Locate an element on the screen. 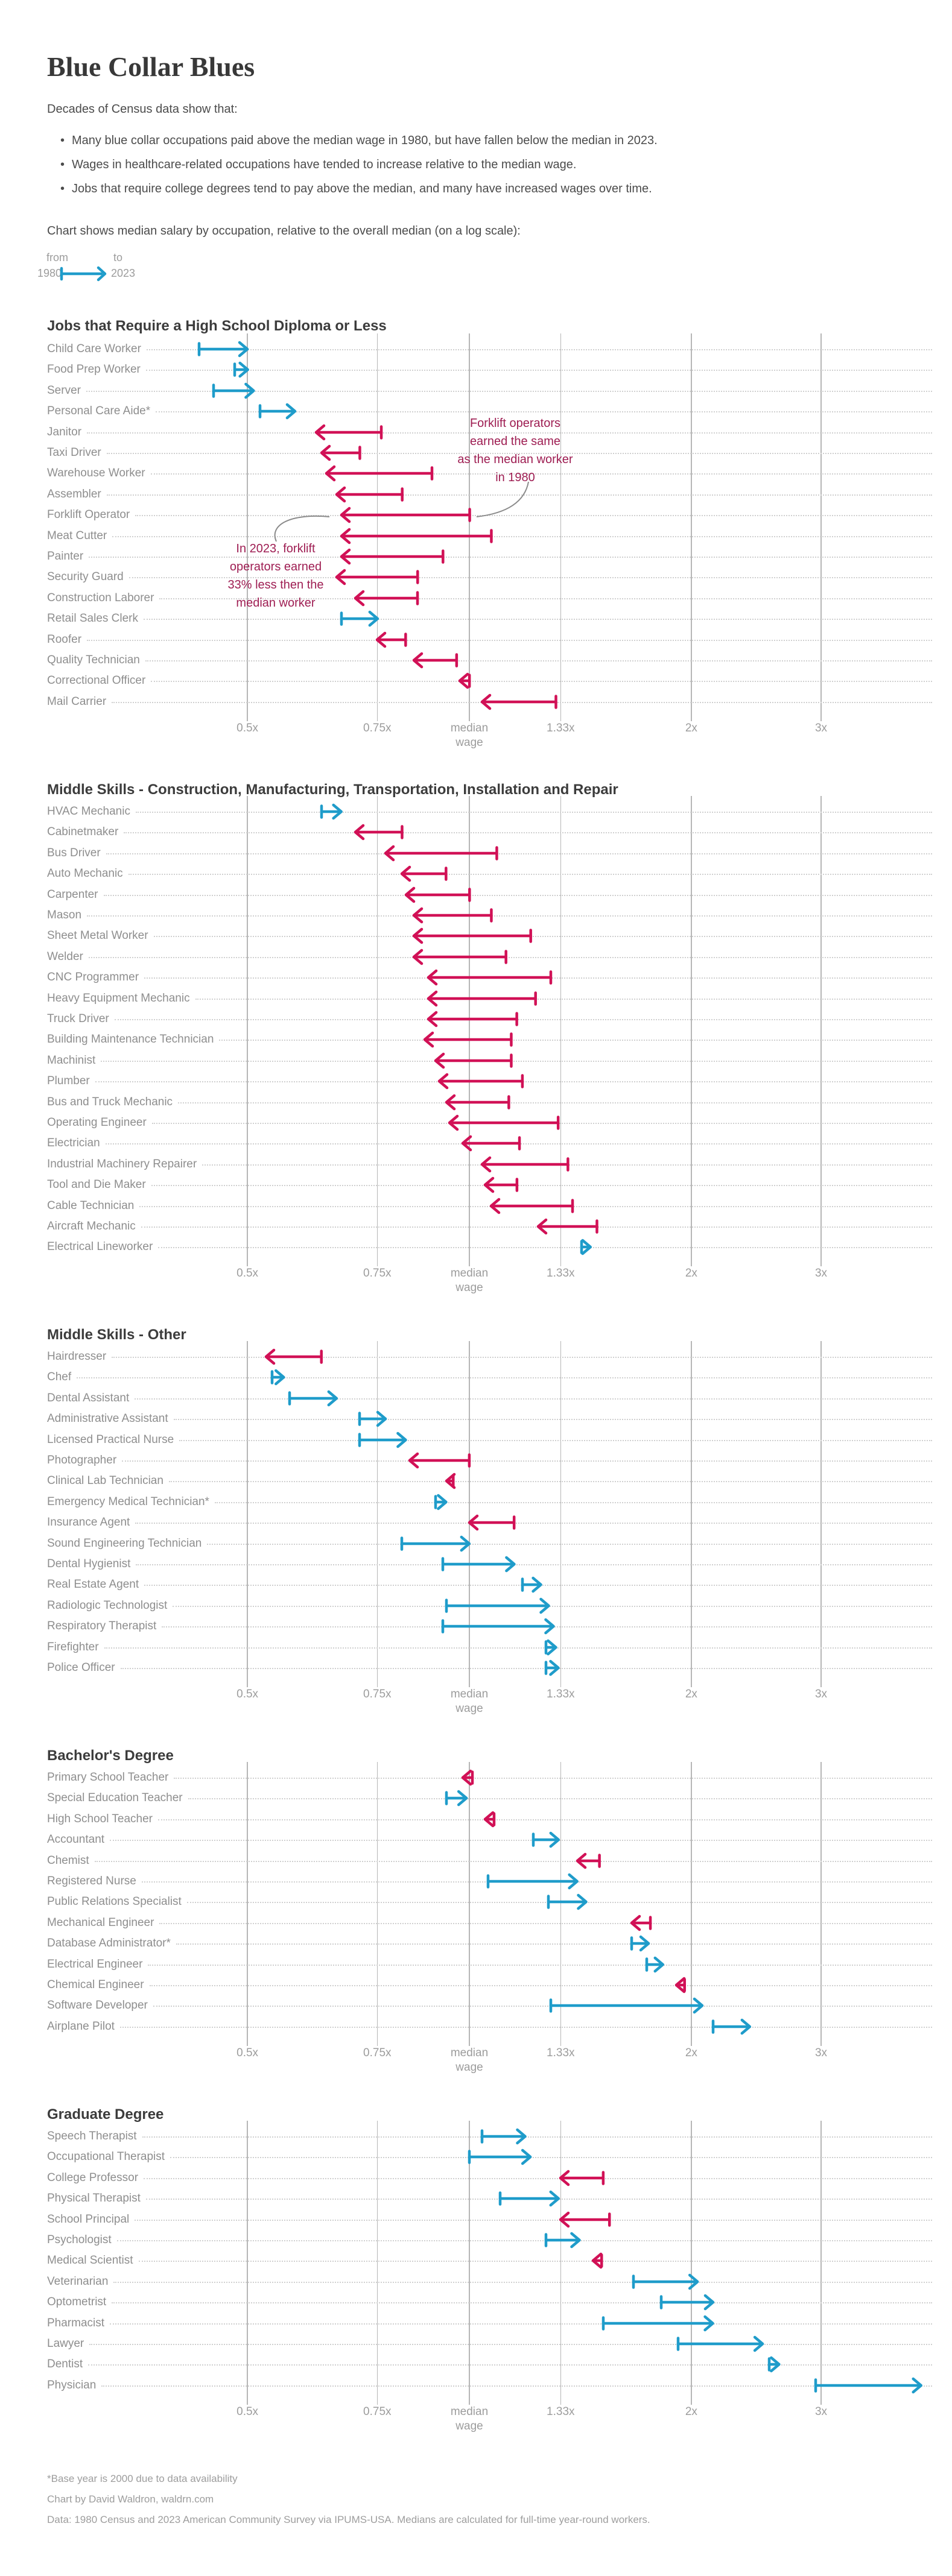  axis-tick-label: 0.75x is located at coordinates (378, 2411).